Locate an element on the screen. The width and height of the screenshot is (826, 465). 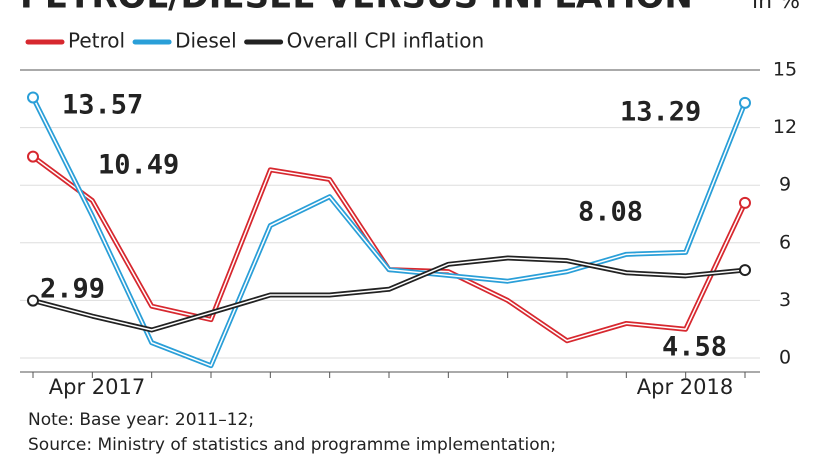
y-tick-label: 9 is located at coordinates (785, 185).